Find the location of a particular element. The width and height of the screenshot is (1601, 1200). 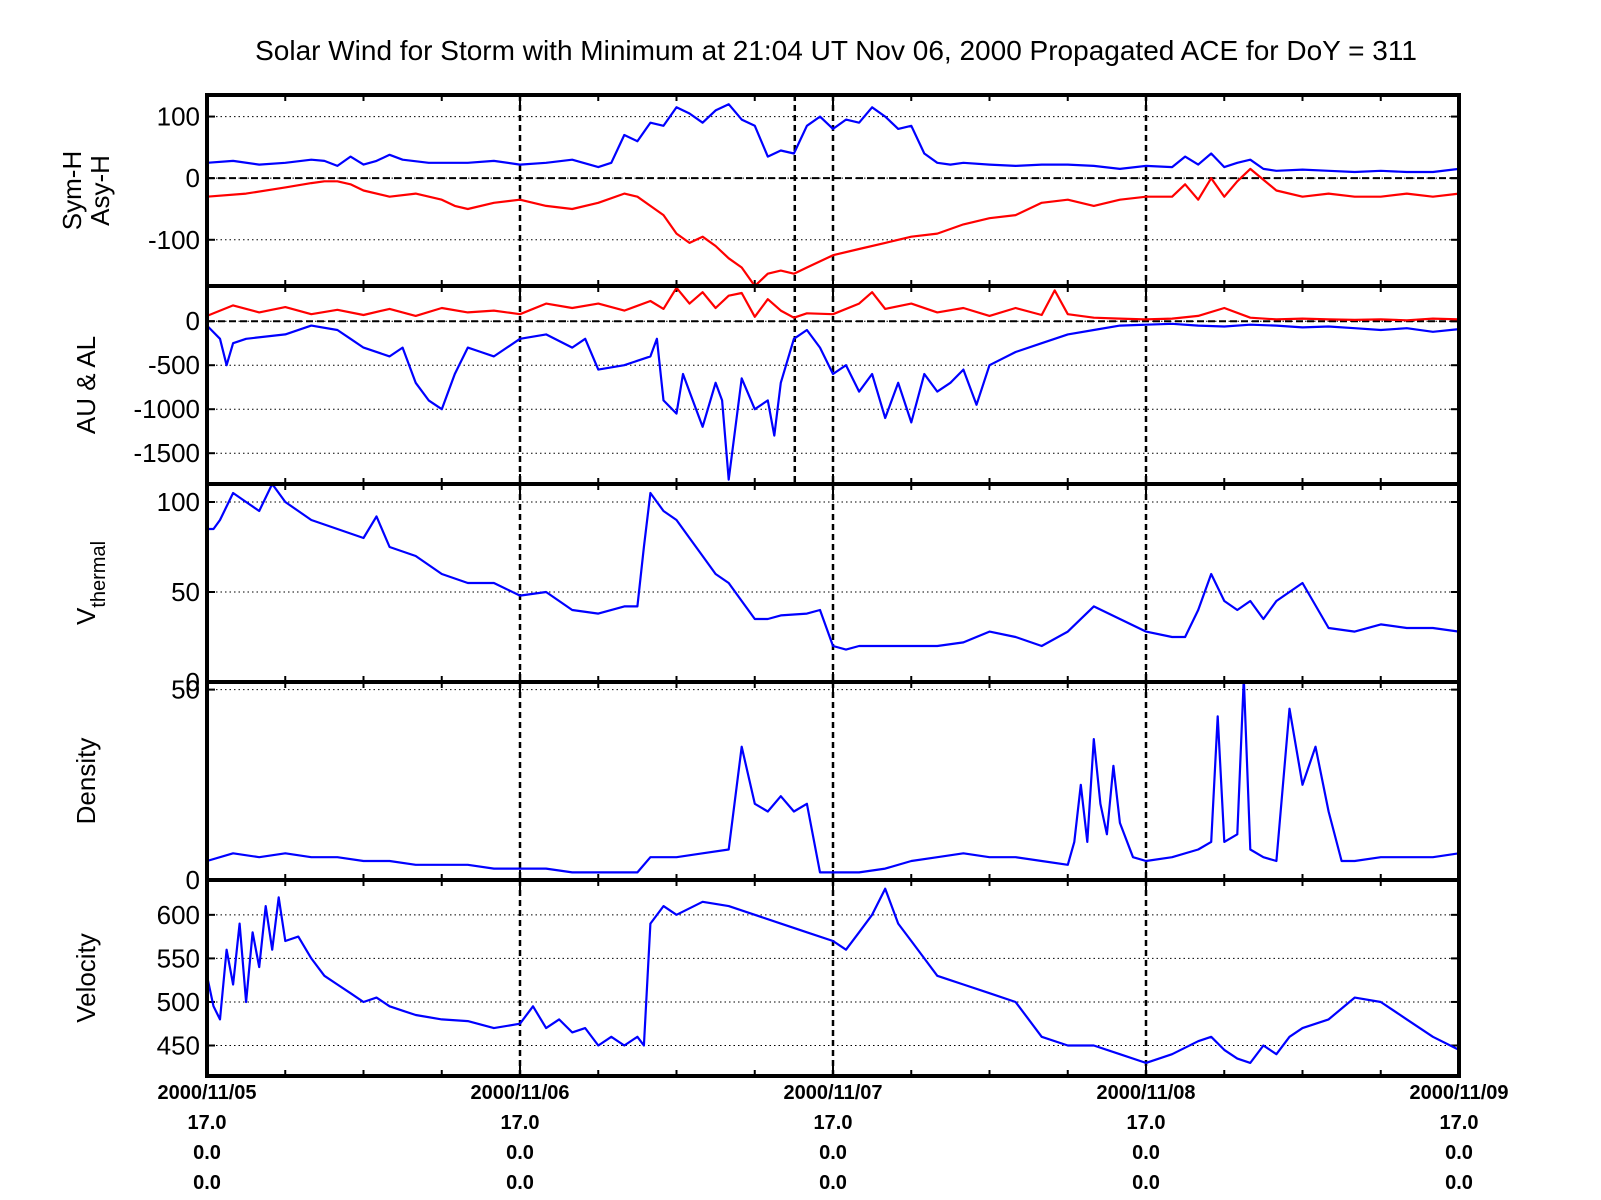

x-tick-label: 2000/11/05 is located at coordinates (207, 1093).